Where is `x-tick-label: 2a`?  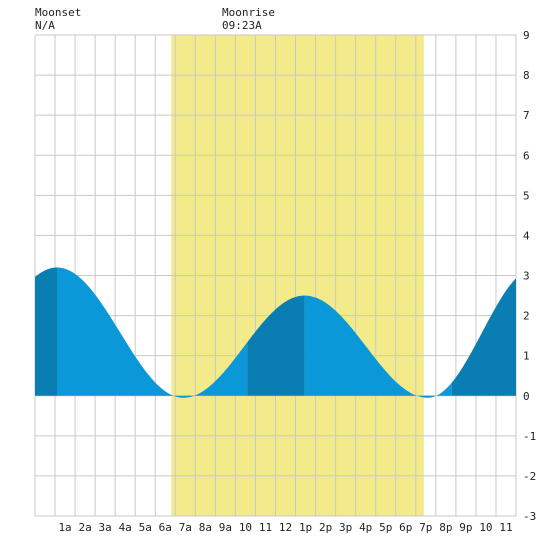
x-tick-label: 2a is located at coordinates (84, 527).